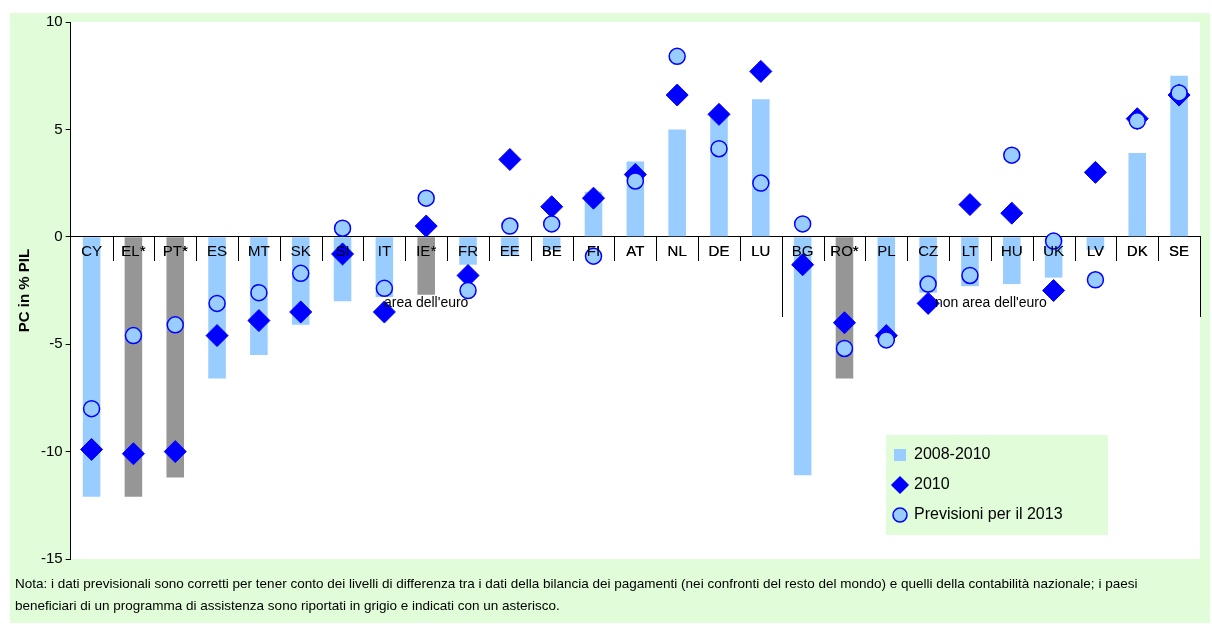 Image resolution: width=1212 pixels, height=637 pixels. What do you see at coordinates (988, 514) in the screenshot?
I see `legend-label: Previsioni per il 2013` at bounding box center [988, 514].